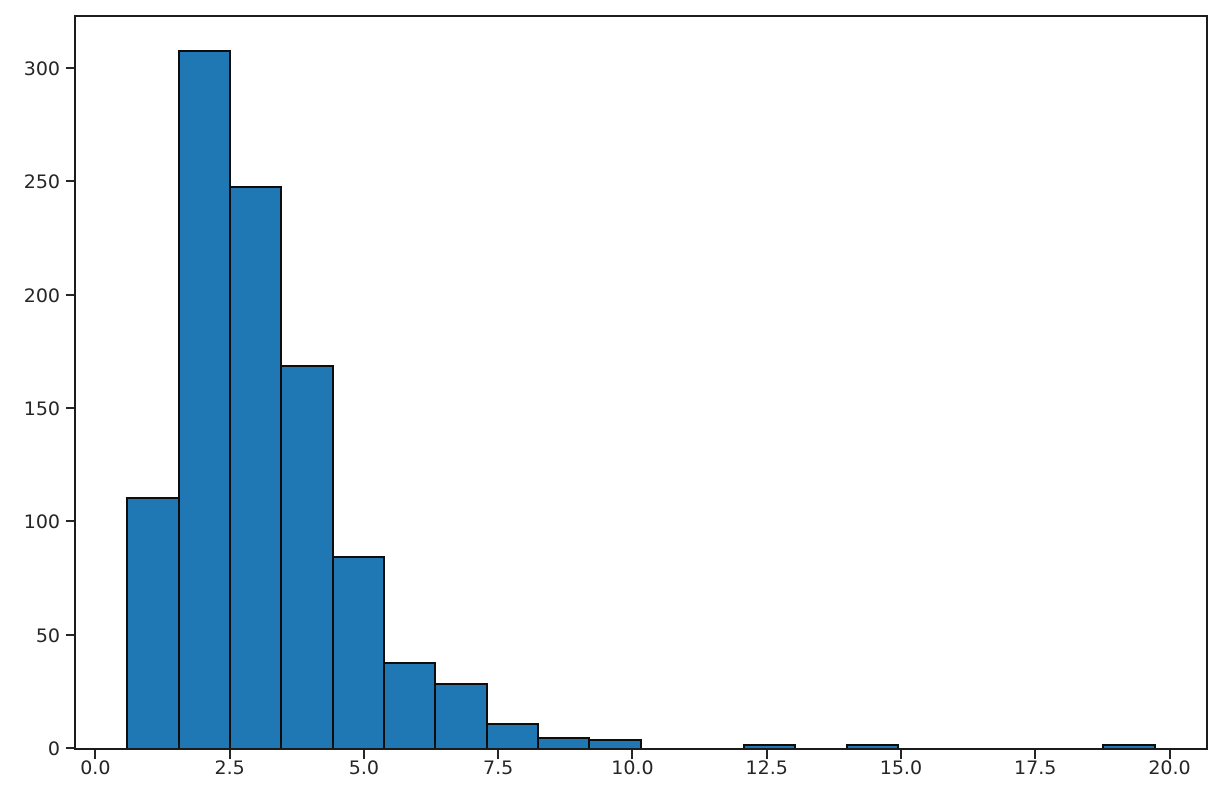 The width and height of the screenshot is (1232, 803). I want to click on y-tick-label: 50, so click(47, 635).